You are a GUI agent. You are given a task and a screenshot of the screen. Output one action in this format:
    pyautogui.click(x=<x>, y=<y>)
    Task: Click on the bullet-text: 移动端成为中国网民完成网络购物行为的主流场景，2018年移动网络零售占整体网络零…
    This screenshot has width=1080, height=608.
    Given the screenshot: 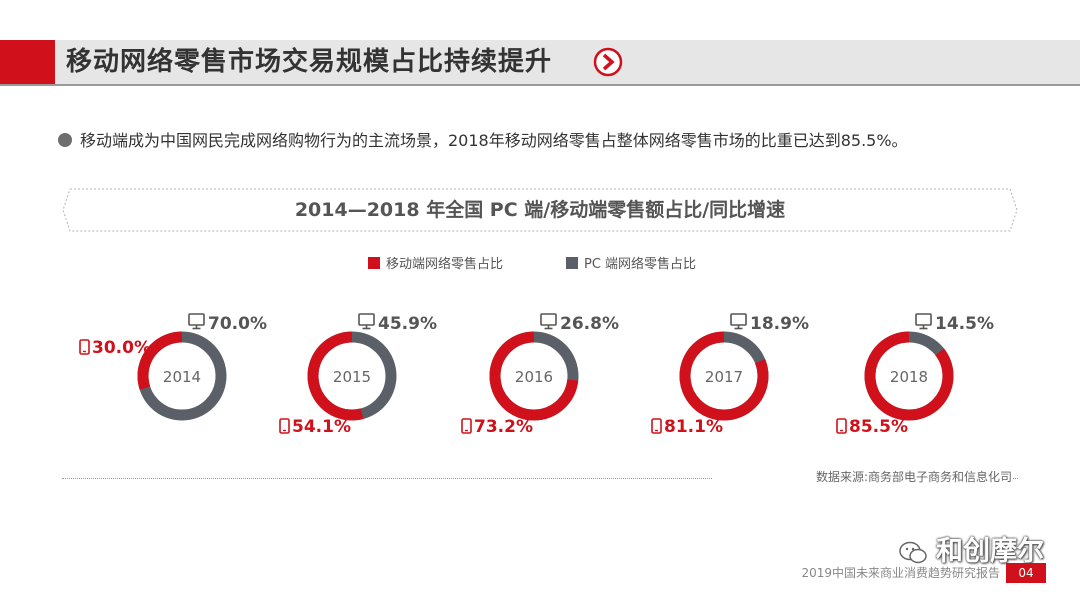 What is the action you would take?
    pyautogui.click(x=494, y=140)
    